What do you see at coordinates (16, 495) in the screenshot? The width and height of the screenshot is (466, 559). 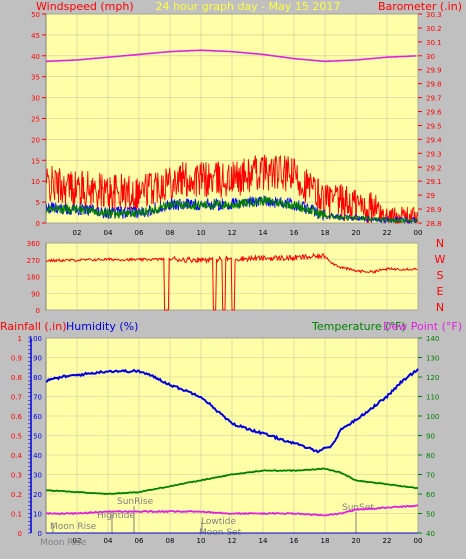 I see `rainfall-y-tick-label: 0.2` at bounding box center [16, 495].